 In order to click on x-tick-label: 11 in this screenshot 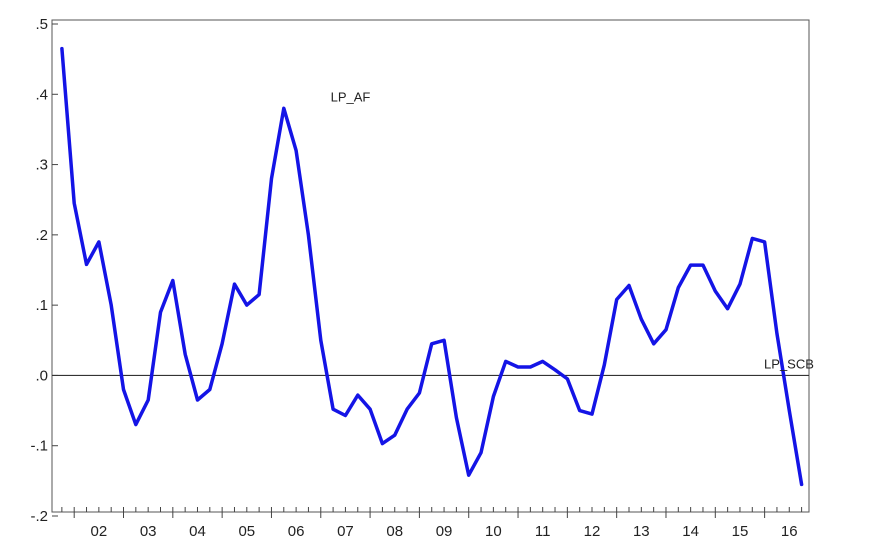, I will do `click(543, 531)`.